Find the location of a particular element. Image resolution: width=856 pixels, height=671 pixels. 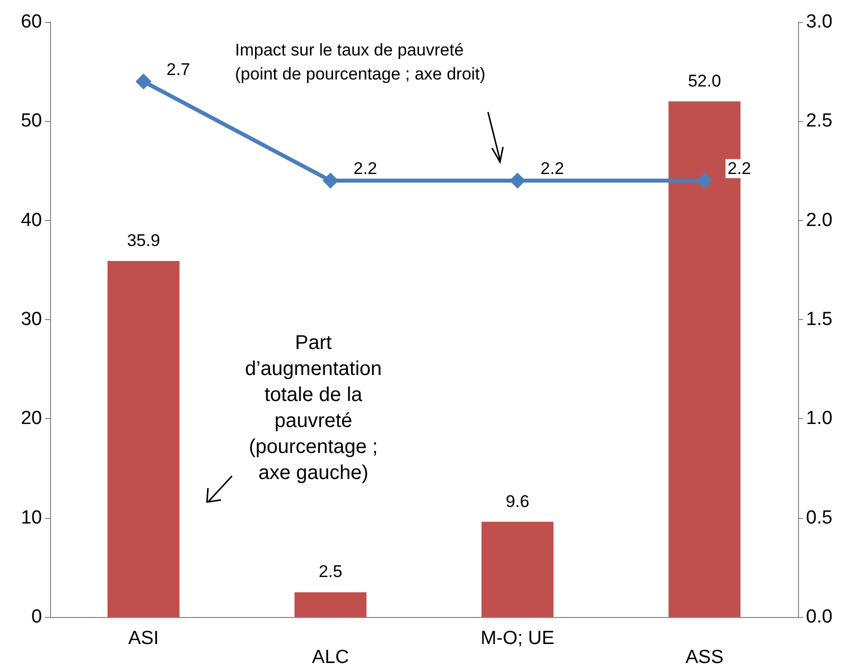

y-tick-label: 60 is located at coordinates (31, 22).